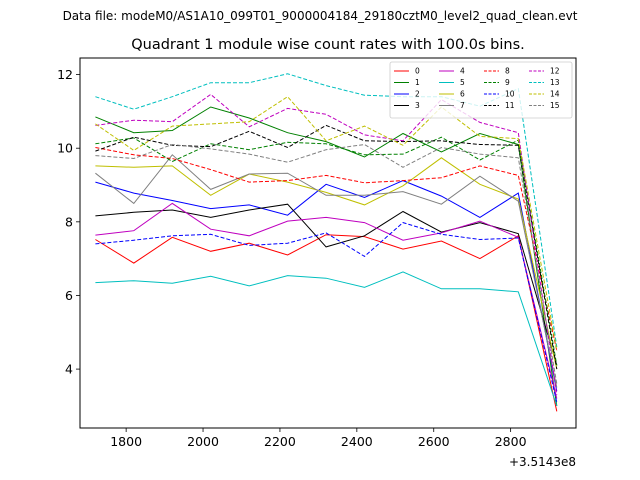 This screenshot has height=480, width=640. I want to click on y-tick-label: 4, so click(69, 369).